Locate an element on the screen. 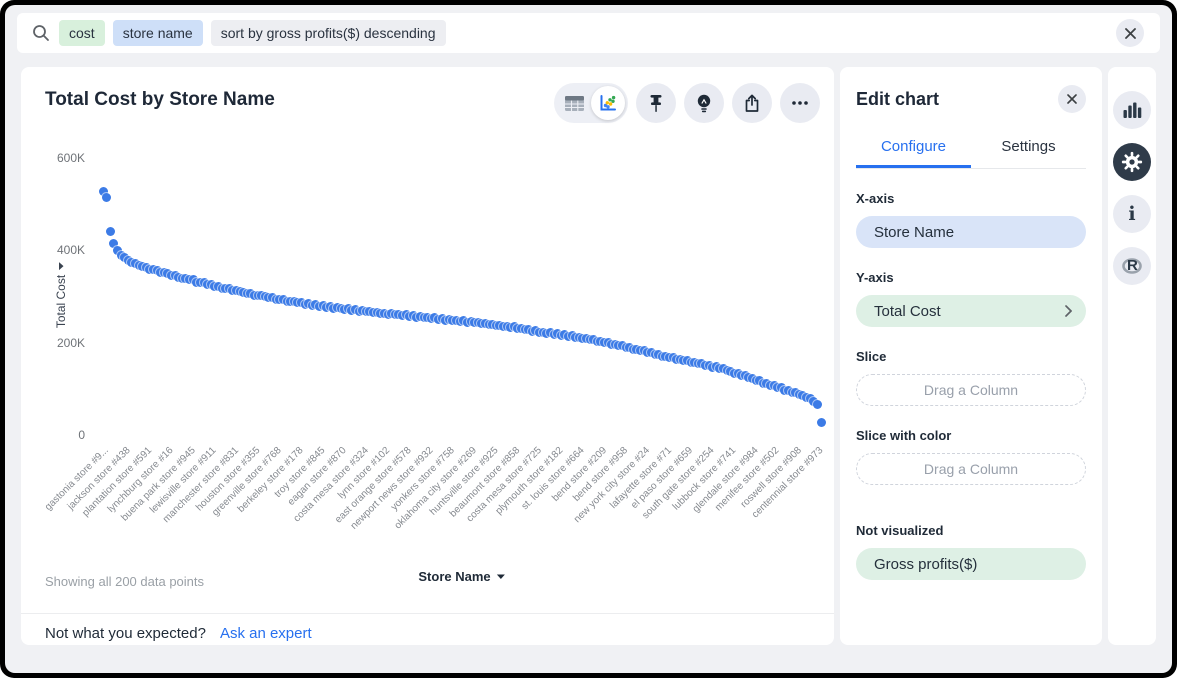 The height and width of the screenshot is (678, 1177). ask-expert-link: Ask an expert is located at coordinates (265, 633).